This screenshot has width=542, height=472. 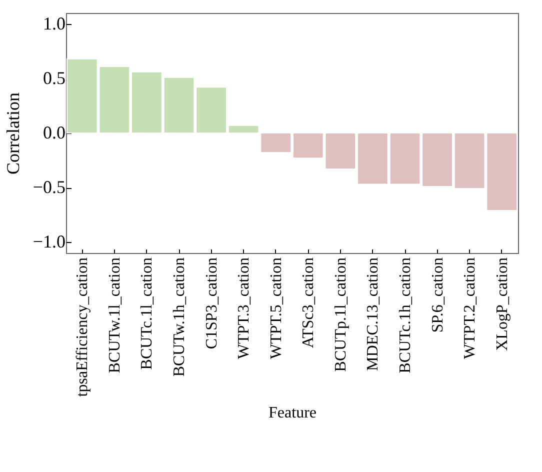 What do you see at coordinates (244, 308) in the screenshot?
I see `x-tick-label: WTPT.3_cation` at bounding box center [244, 308].